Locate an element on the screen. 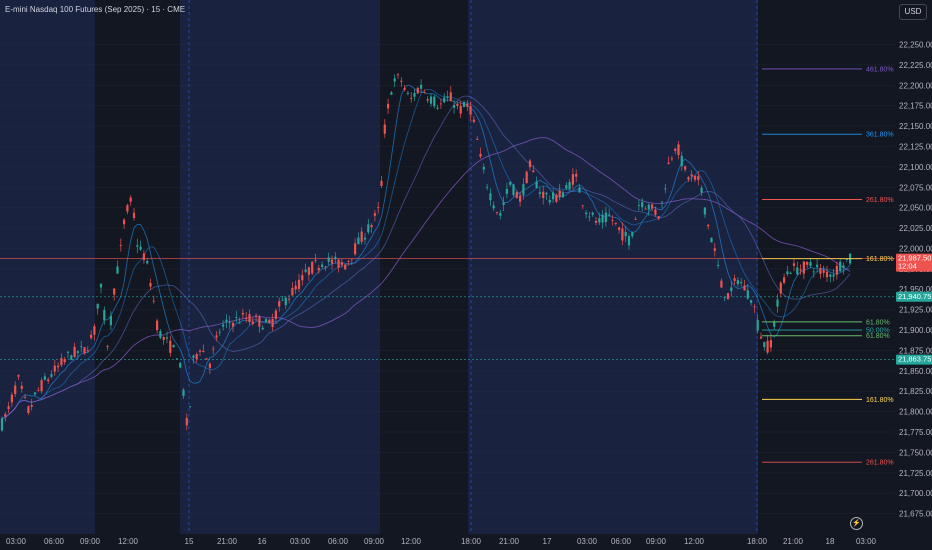 This screenshot has height=550, width=932. time-tick-label: 18 is located at coordinates (830, 541).